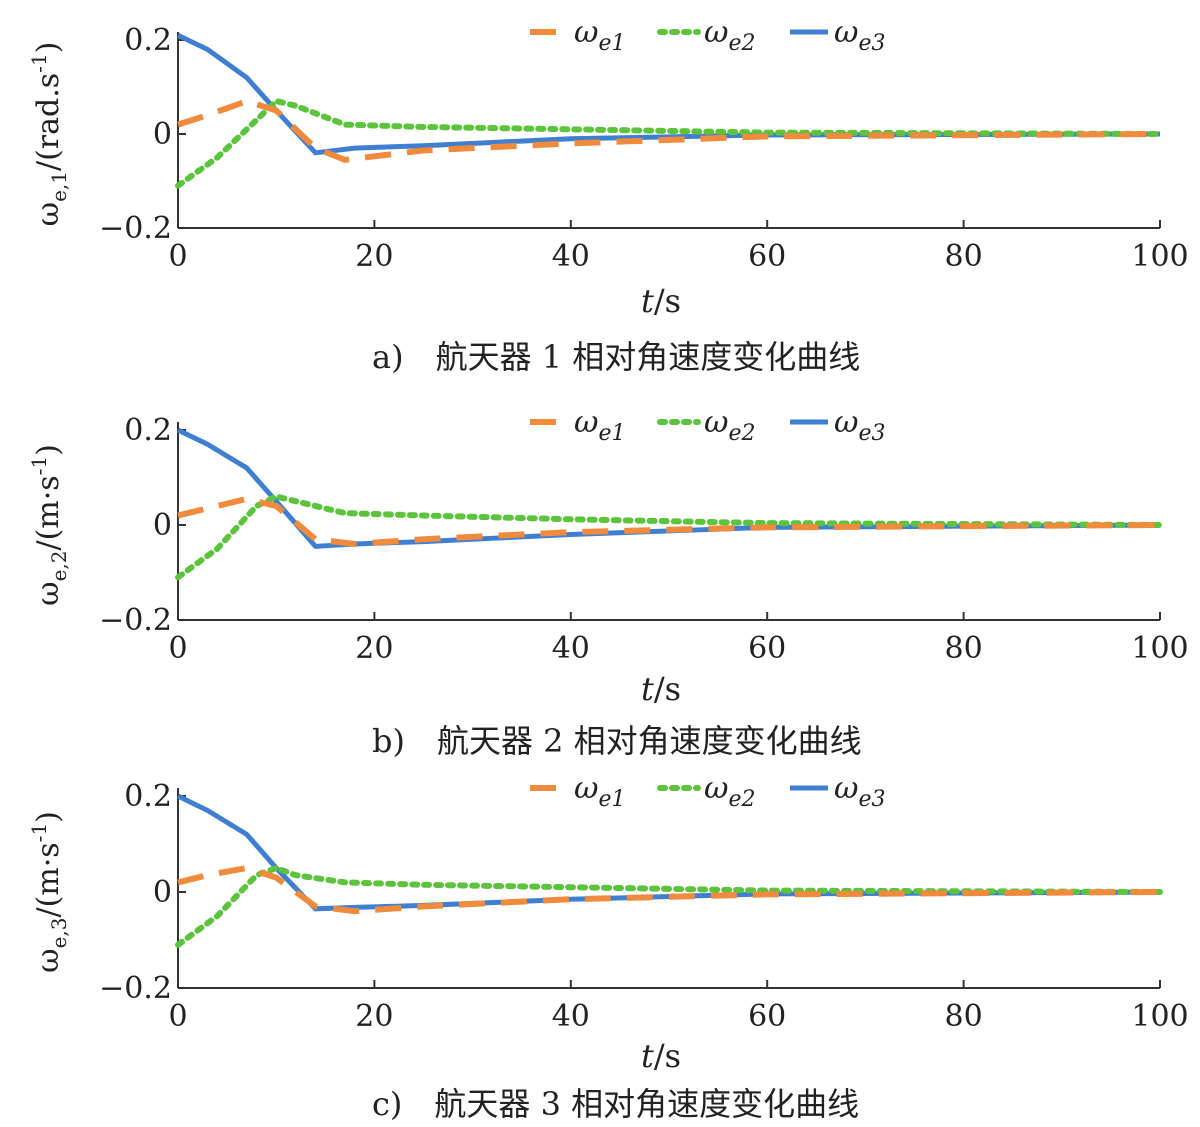  Describe the element at coordinates (49, 525) in the screenshot. I see `y-axis-label: ωe,2/(m·s-1)` at that location.